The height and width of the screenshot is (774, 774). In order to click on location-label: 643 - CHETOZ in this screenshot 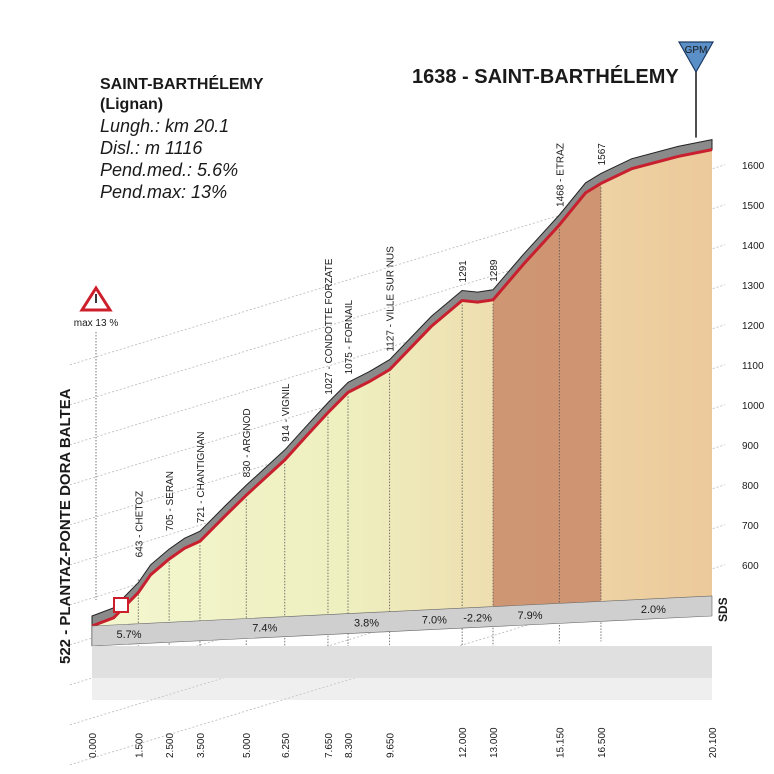, I will do `click(139, 524)`.